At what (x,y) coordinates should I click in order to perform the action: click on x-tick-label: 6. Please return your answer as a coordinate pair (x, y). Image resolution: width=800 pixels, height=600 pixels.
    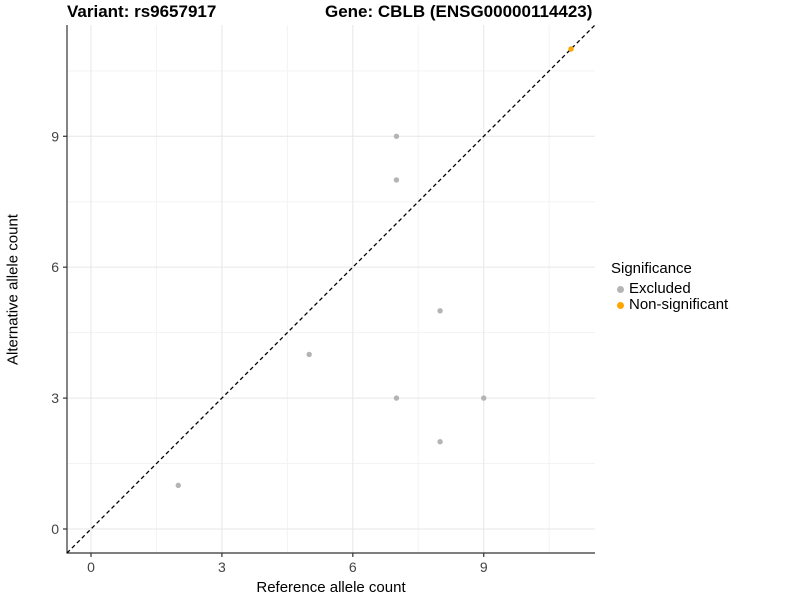
    Looking at the image, I should click on (353, 567).